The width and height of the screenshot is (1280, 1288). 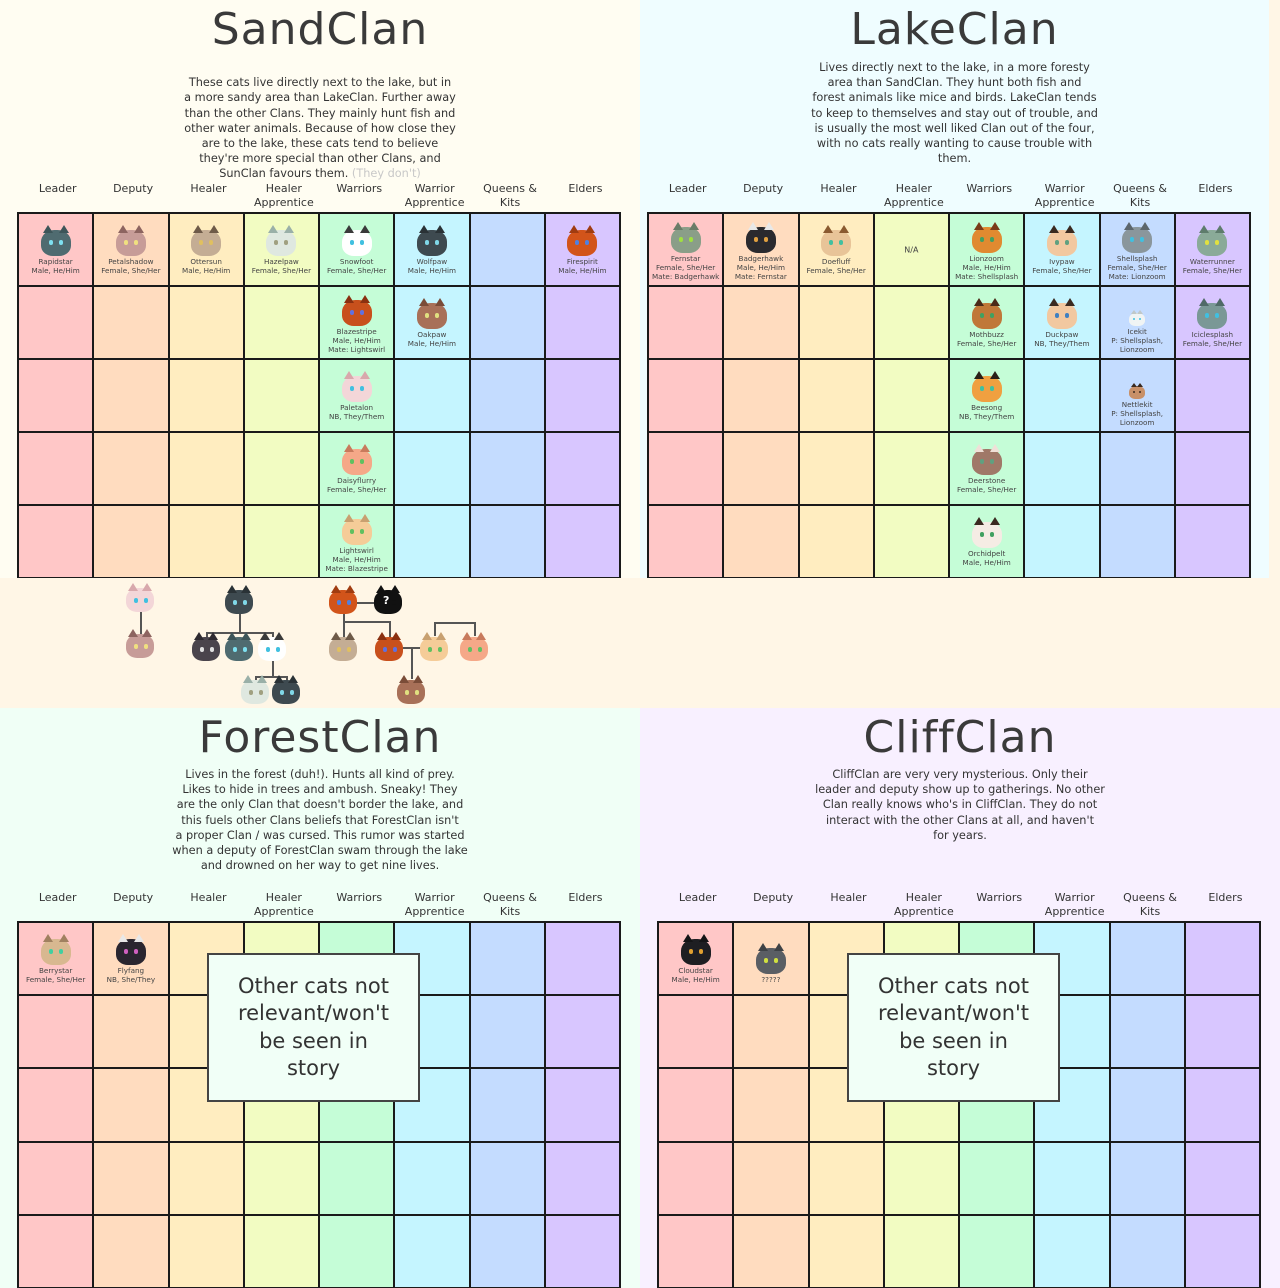 What do you see at coordinates (1137, 349) in the screenshot?
I see `cat-info: Lionzoom` at bounding box center [1137, 349].